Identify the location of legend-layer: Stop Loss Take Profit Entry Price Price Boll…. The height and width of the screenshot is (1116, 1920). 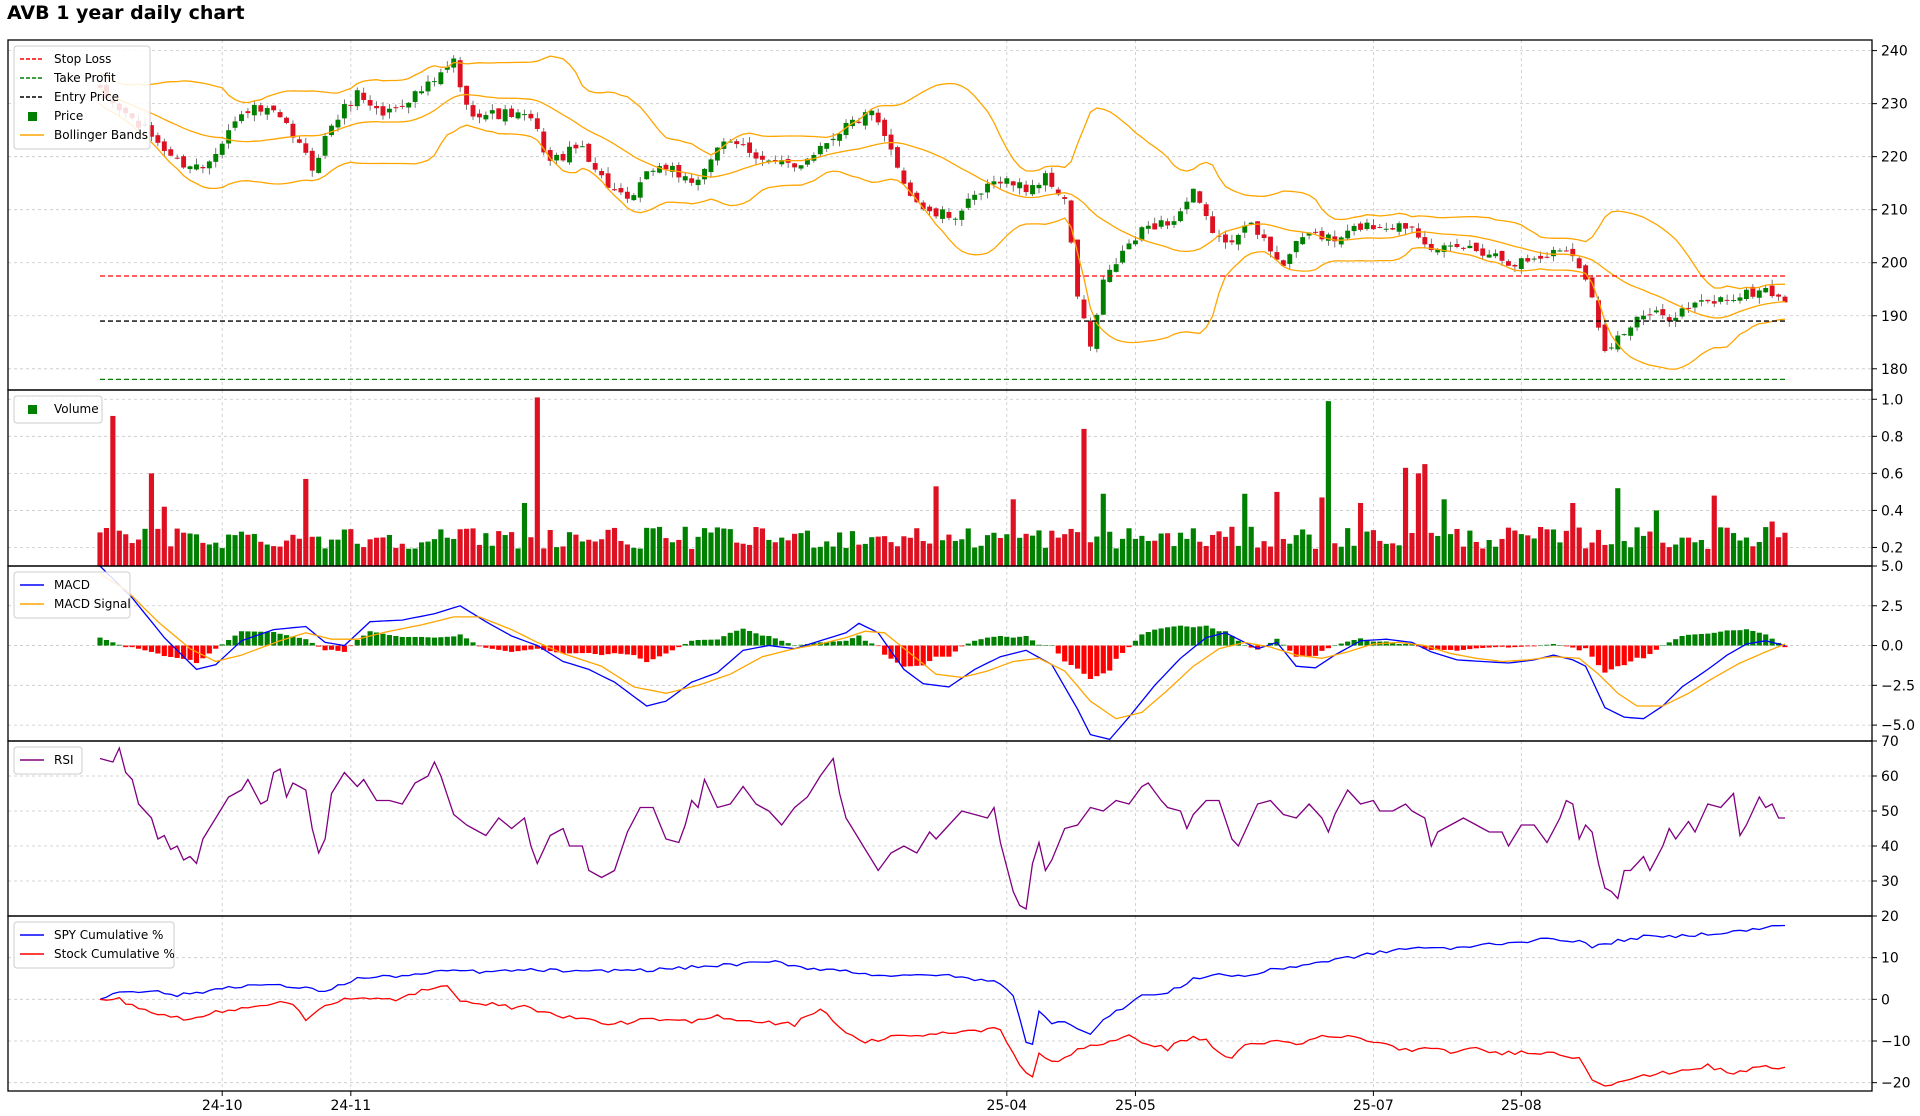
(94, 507).